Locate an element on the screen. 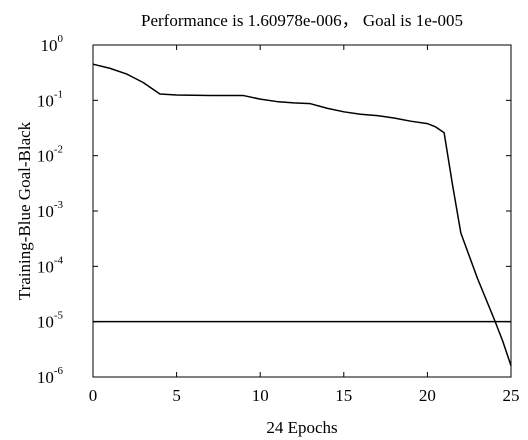 The image size is (528, 440). y-tick-exponent: 0 is located at coordinates (61, 39).